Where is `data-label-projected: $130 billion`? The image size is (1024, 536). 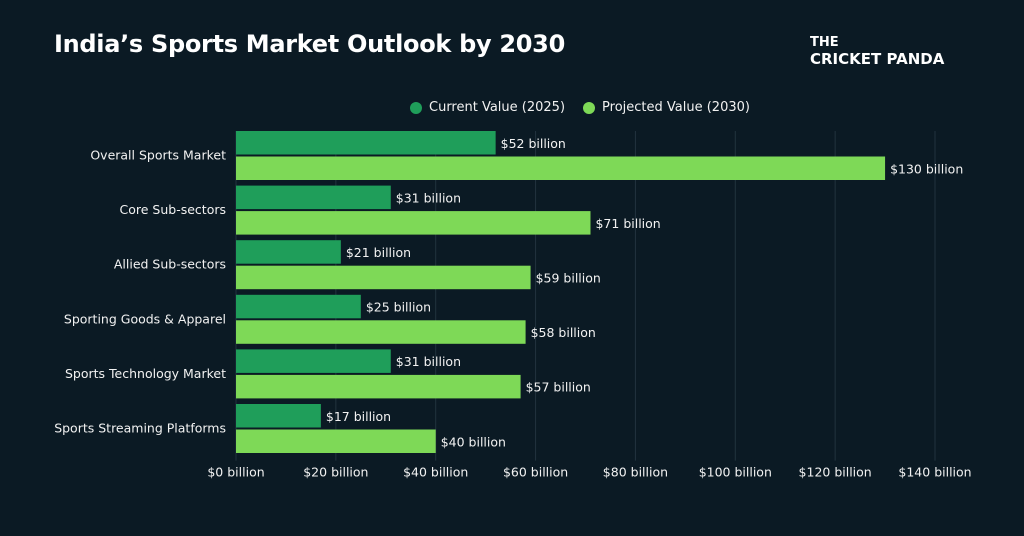 data-label-projected: $130 billion is located at coordinates (926, 168).